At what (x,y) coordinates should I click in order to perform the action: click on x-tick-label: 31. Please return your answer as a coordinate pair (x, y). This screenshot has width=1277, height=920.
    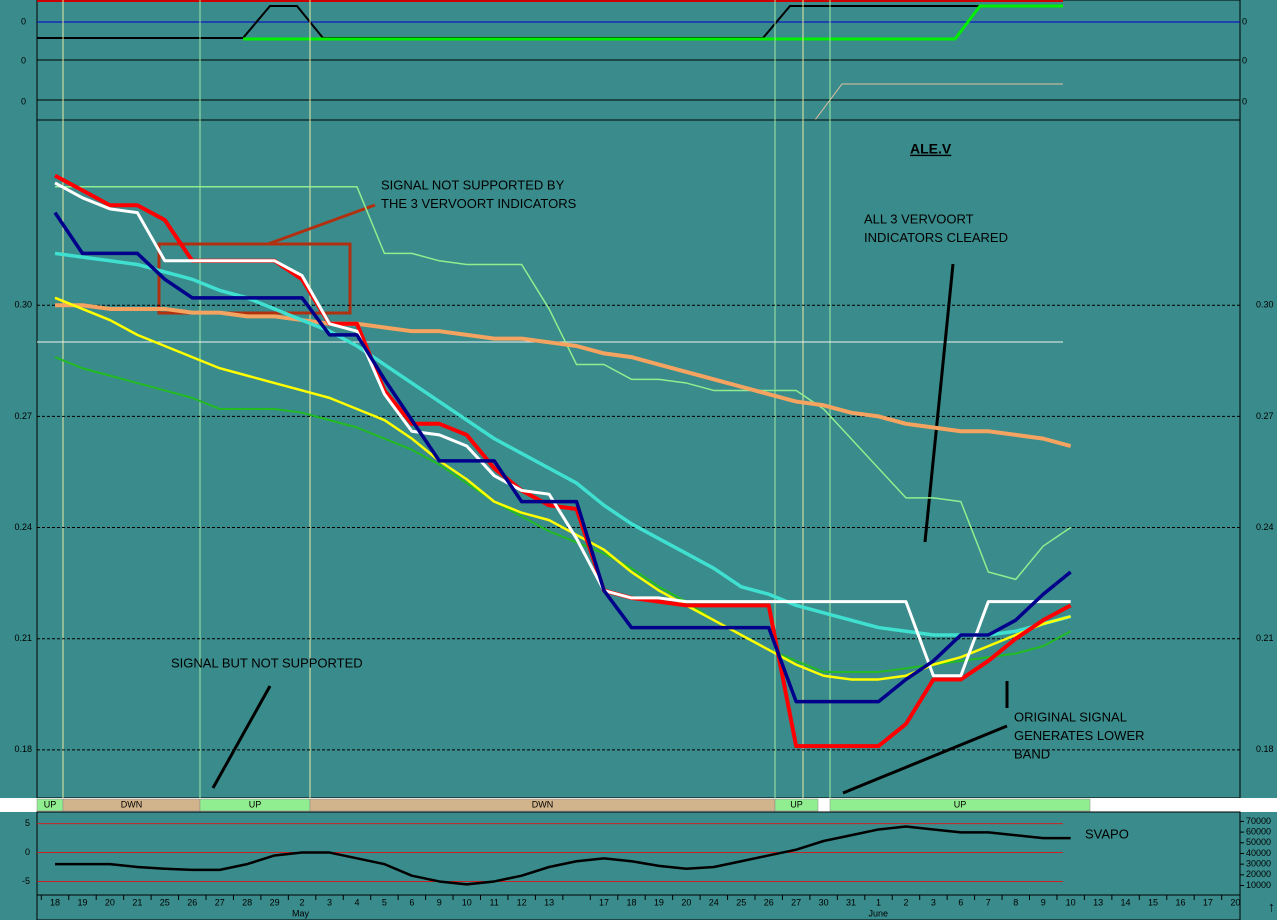
    Looking at the image, I should click on (851, 902).